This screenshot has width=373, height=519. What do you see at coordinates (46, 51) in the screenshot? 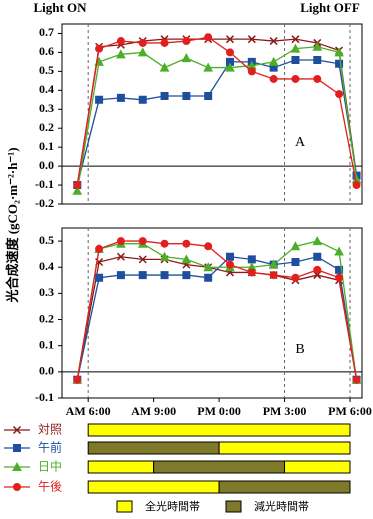
I see `y-tick-label: 0.6` at bounding box center [46, 51].